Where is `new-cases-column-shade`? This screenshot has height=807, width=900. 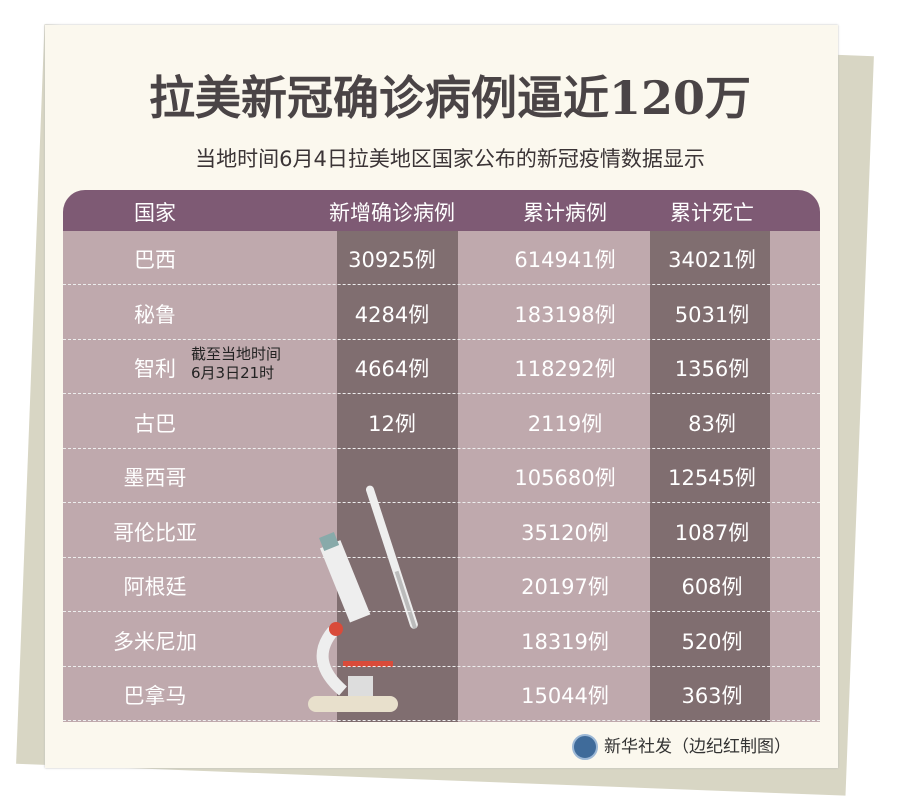 new-cases-column-shade is located at coordinates (397, 476).